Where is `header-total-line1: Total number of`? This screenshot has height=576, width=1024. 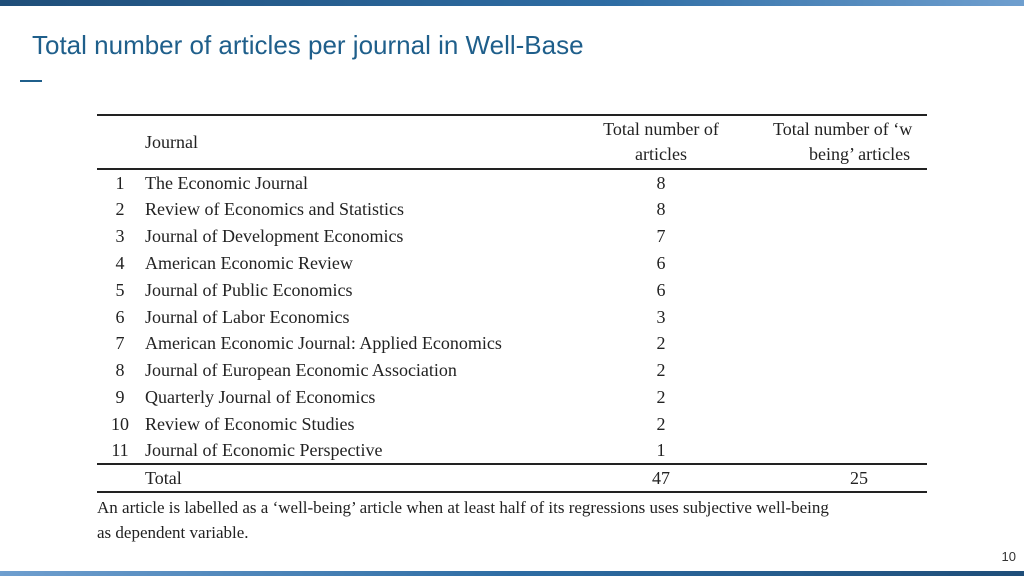 header-total-line1: Total number of is located at coordinates (661, 129).